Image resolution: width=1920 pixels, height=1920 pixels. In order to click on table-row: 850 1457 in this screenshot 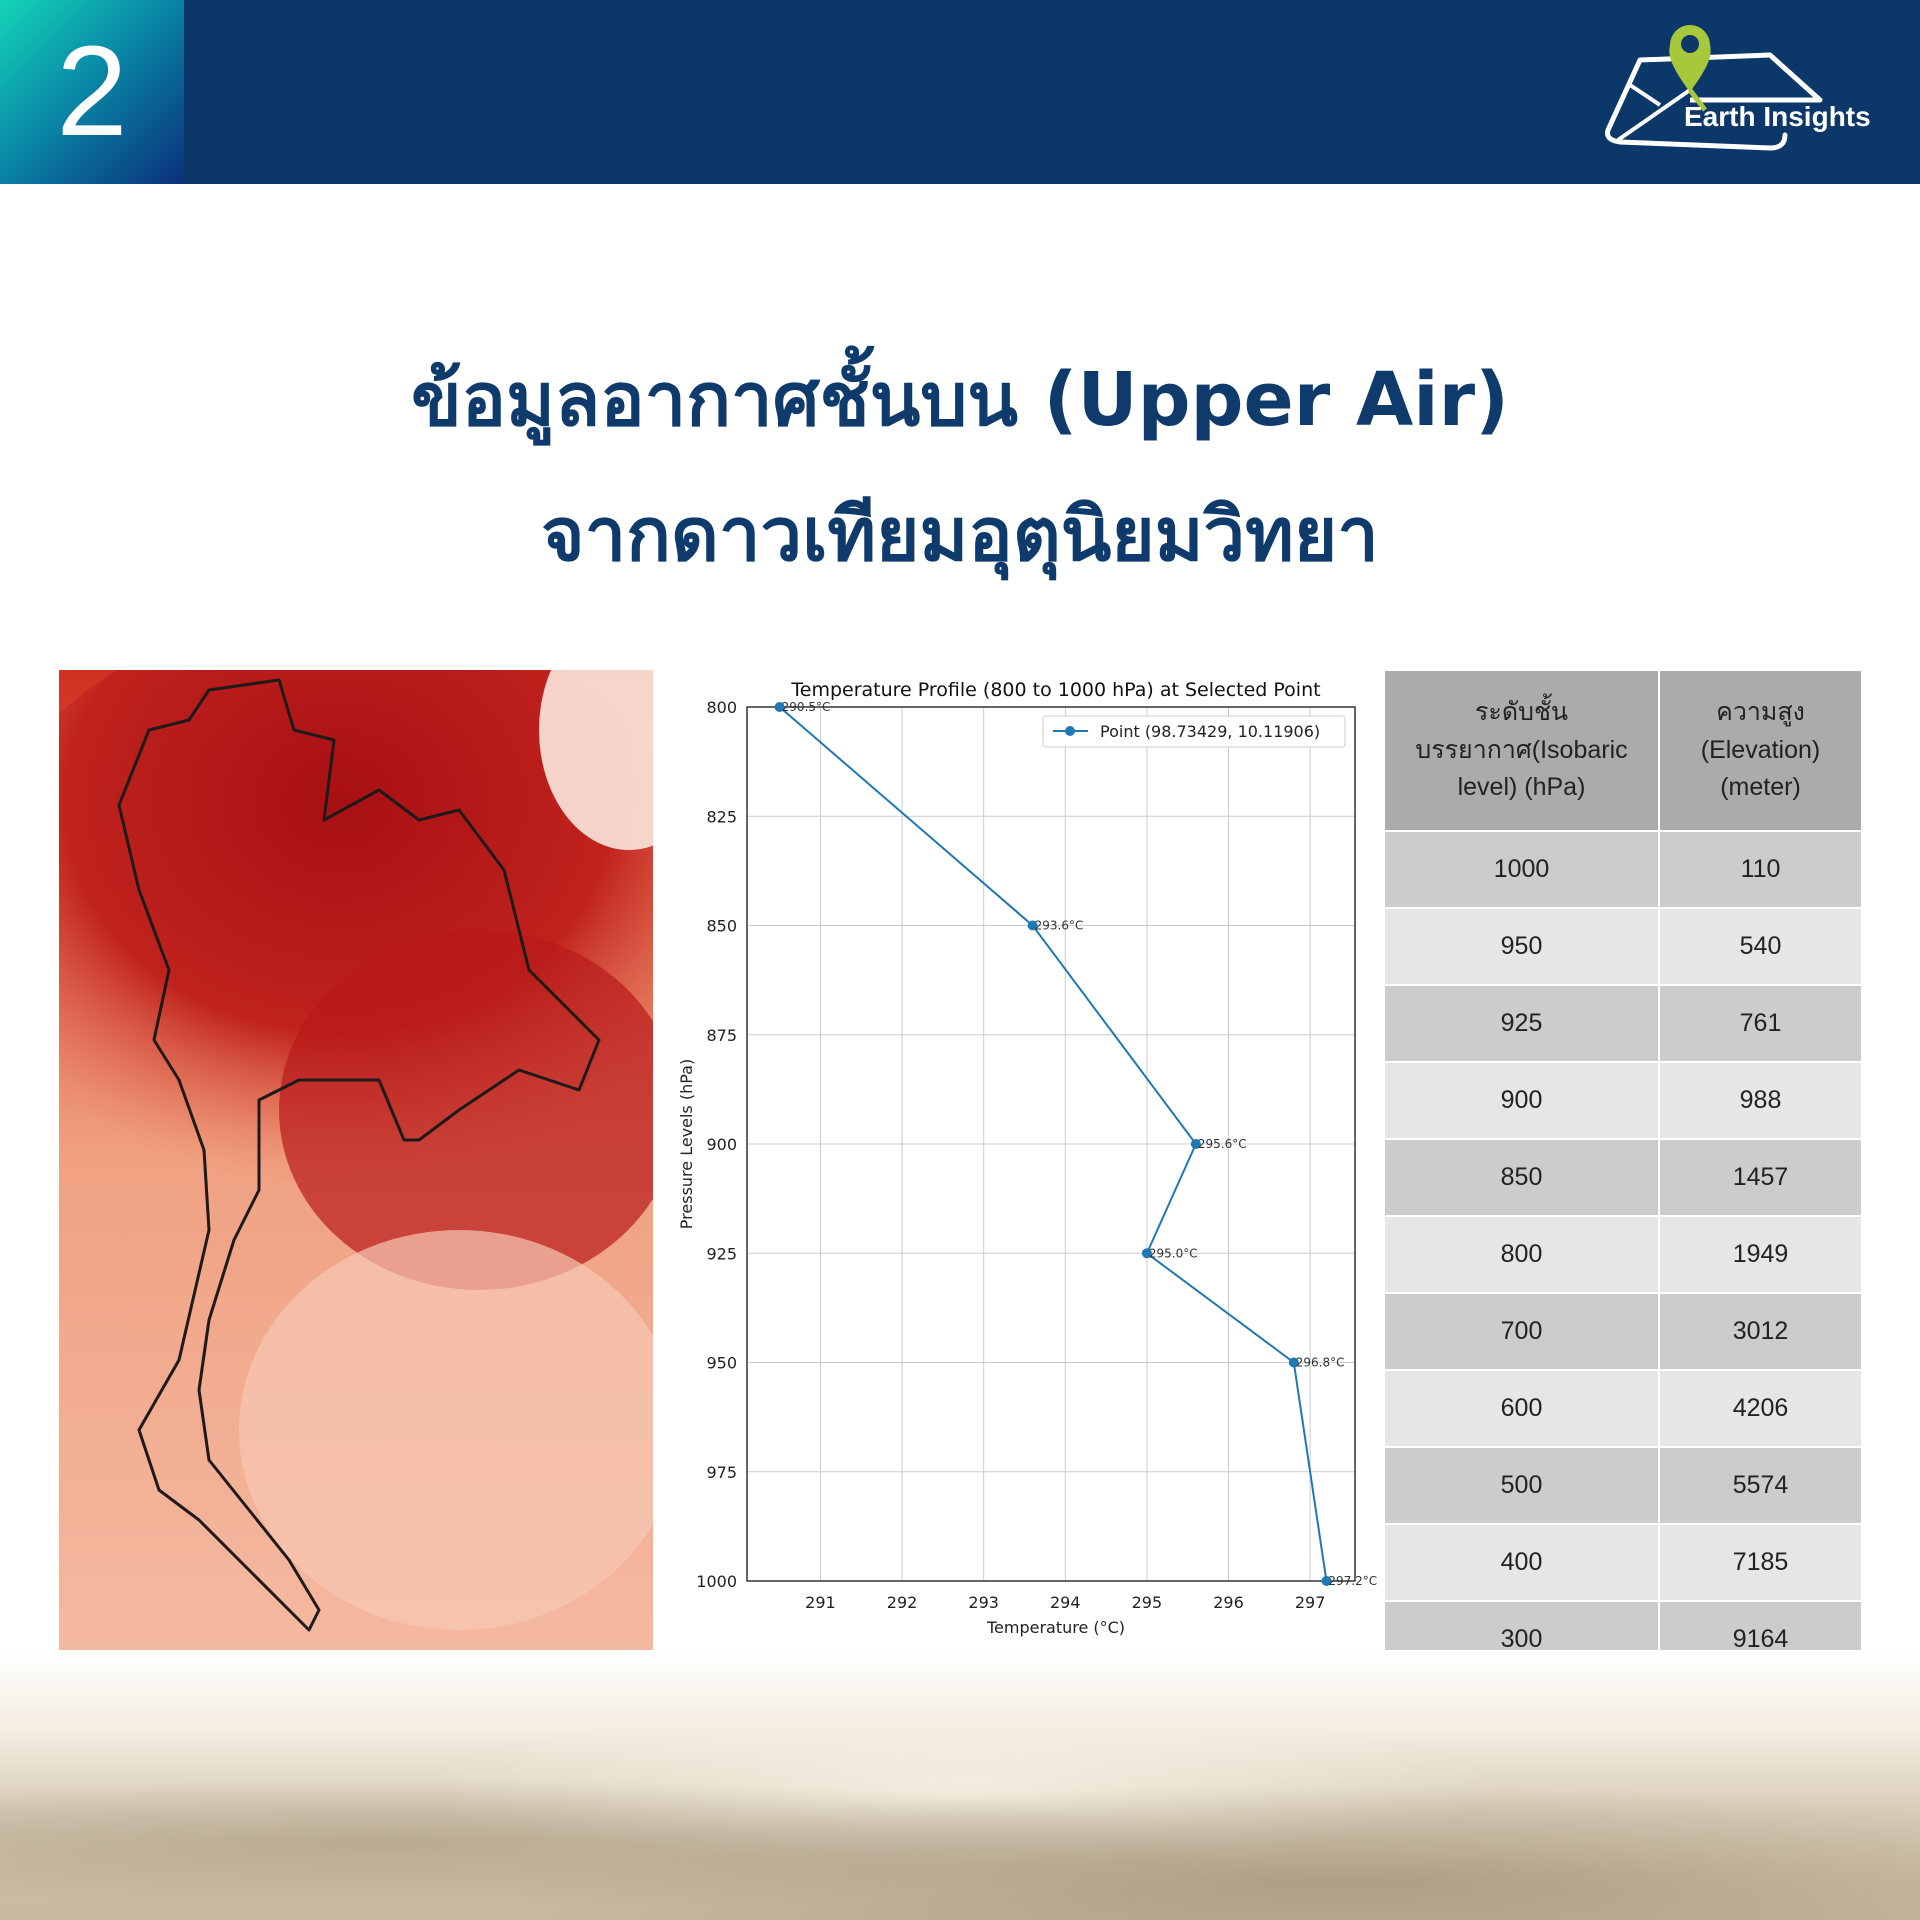, I will do `click(1623, 1176)`.